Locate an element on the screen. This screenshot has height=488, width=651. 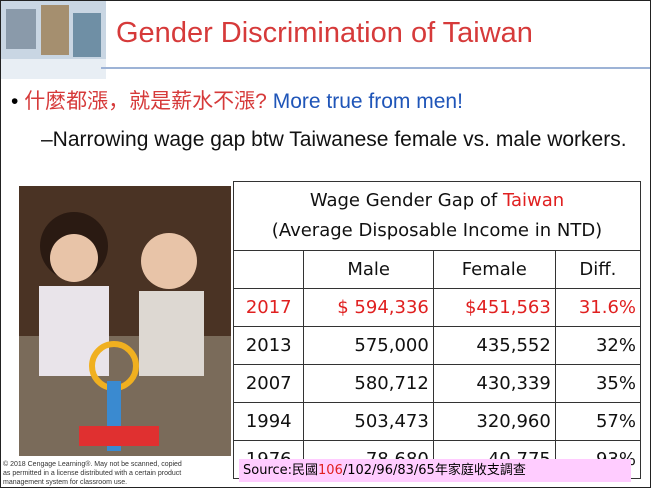
bullet: • 什麼都漲，就是薪水不漲? More true from men! is located at coordinates (237, 101).